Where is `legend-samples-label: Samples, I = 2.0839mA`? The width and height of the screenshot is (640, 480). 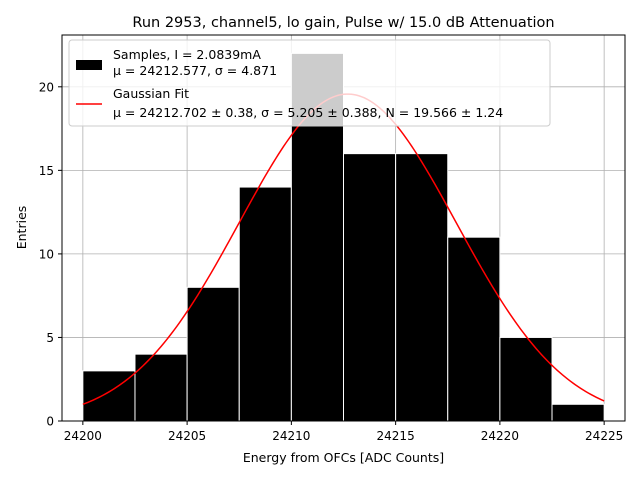 legend-samples-label: Samples, I = 2.0839mA is located at coordinates (187, 54).